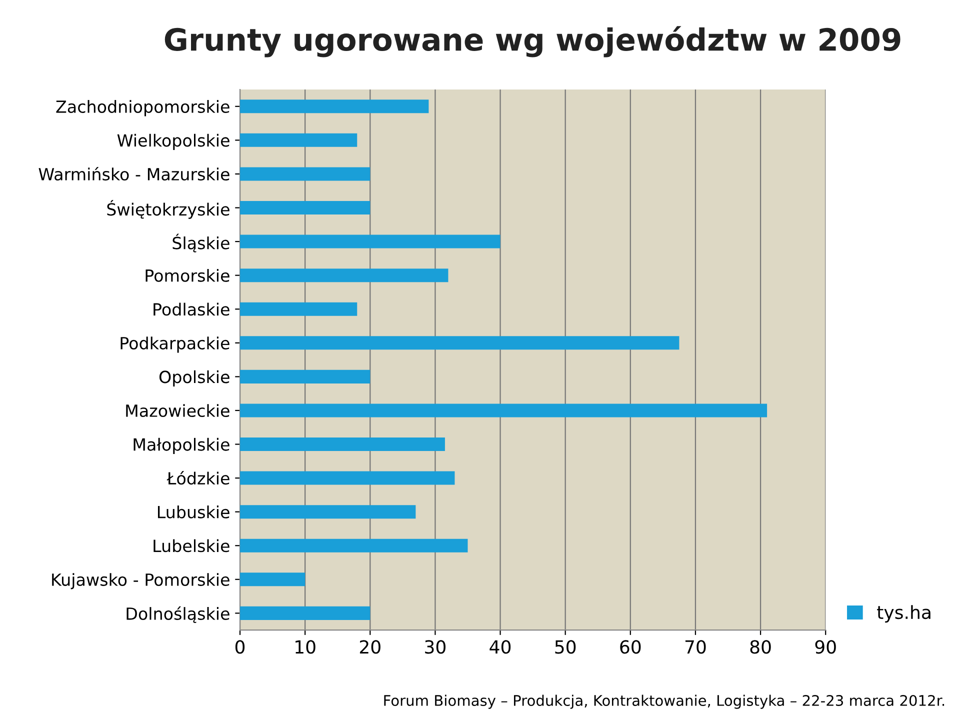  Describe the element at coordinates (306, 647) in the screenshot. I see `x-tick-label: 10` at that location.